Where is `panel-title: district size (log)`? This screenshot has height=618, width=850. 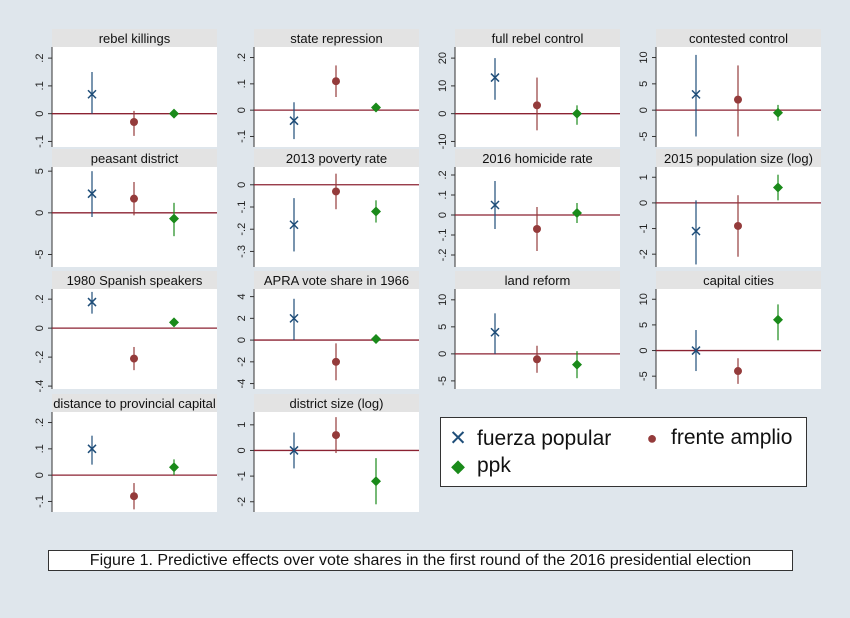
panel-title: district size (log) is located at coordinates (337, 403).